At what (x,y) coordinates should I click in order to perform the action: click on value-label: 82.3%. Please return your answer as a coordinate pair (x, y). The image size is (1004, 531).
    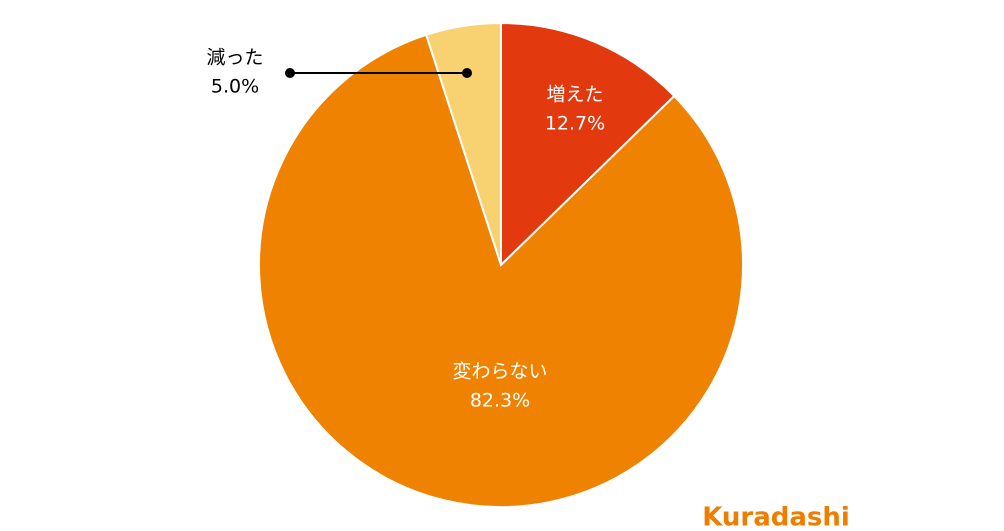
    Looking at the image, I should click on (500, 401).